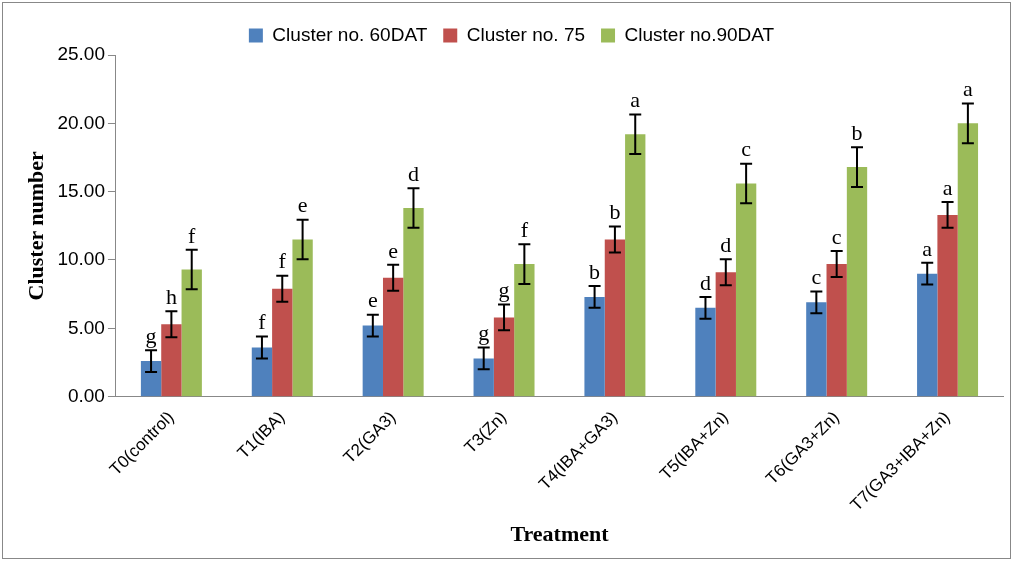 The width and height of the screenshot is (1015, 563). Describe the element at coordinates (350, 34) in the screenshot. I see `legend-label: Cluster no. 60DAT` at that location.